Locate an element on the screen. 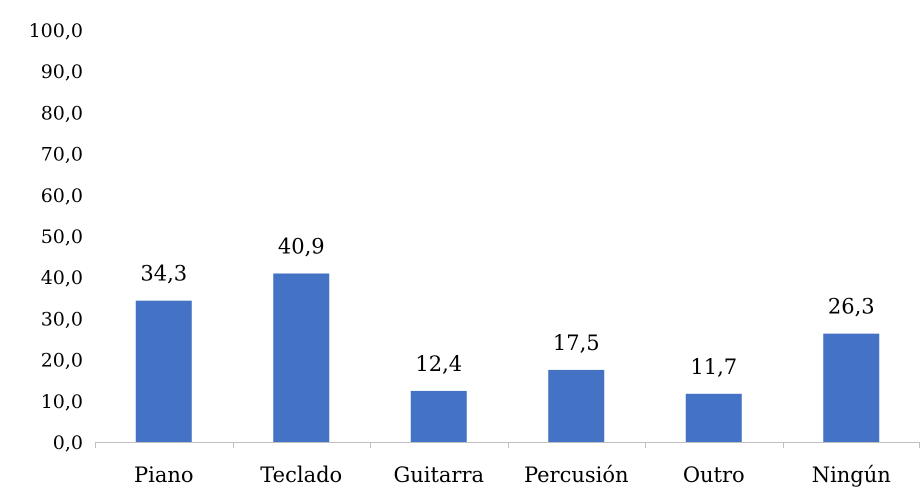  data-label: 17,5 is located at coordinates (576, 343).